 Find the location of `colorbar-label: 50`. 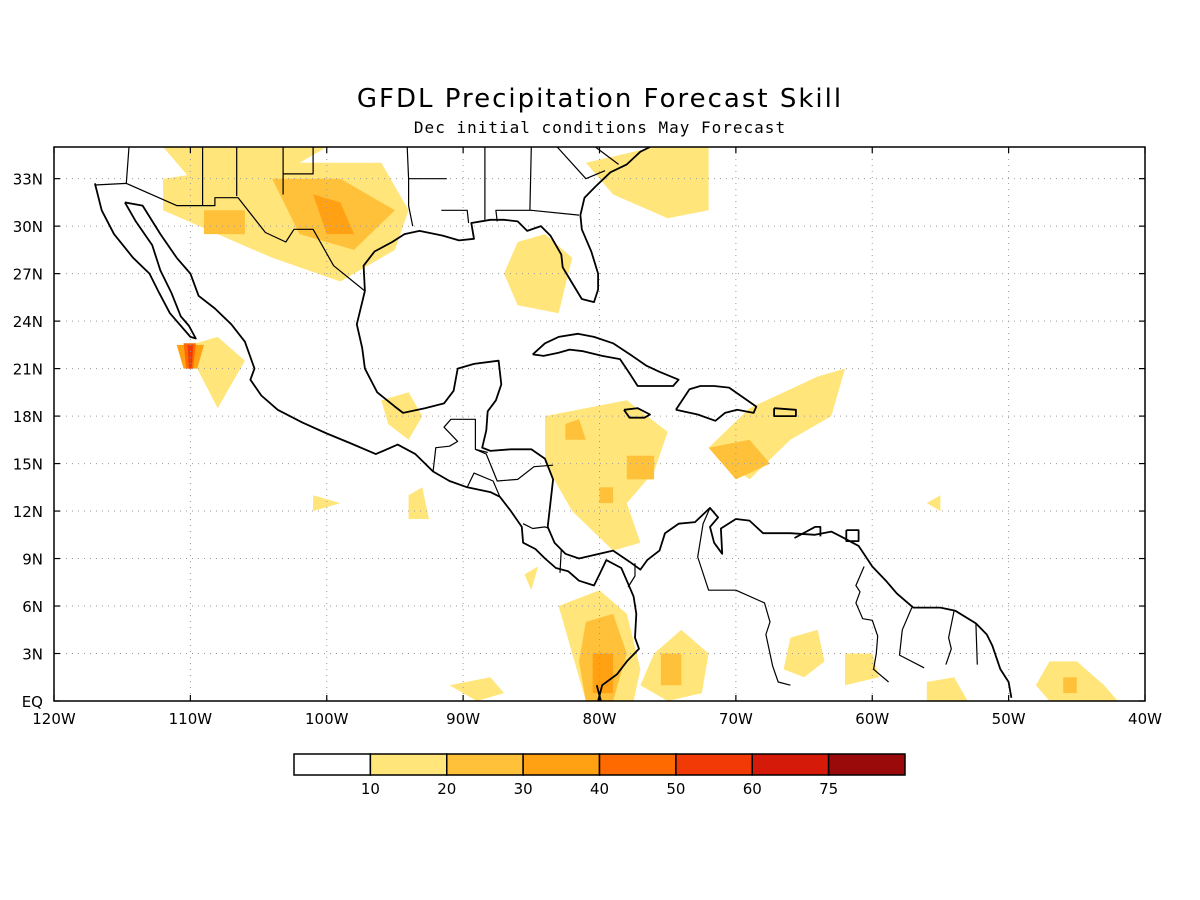

colorbar-label: 50 is located at coordinates (675, 789).